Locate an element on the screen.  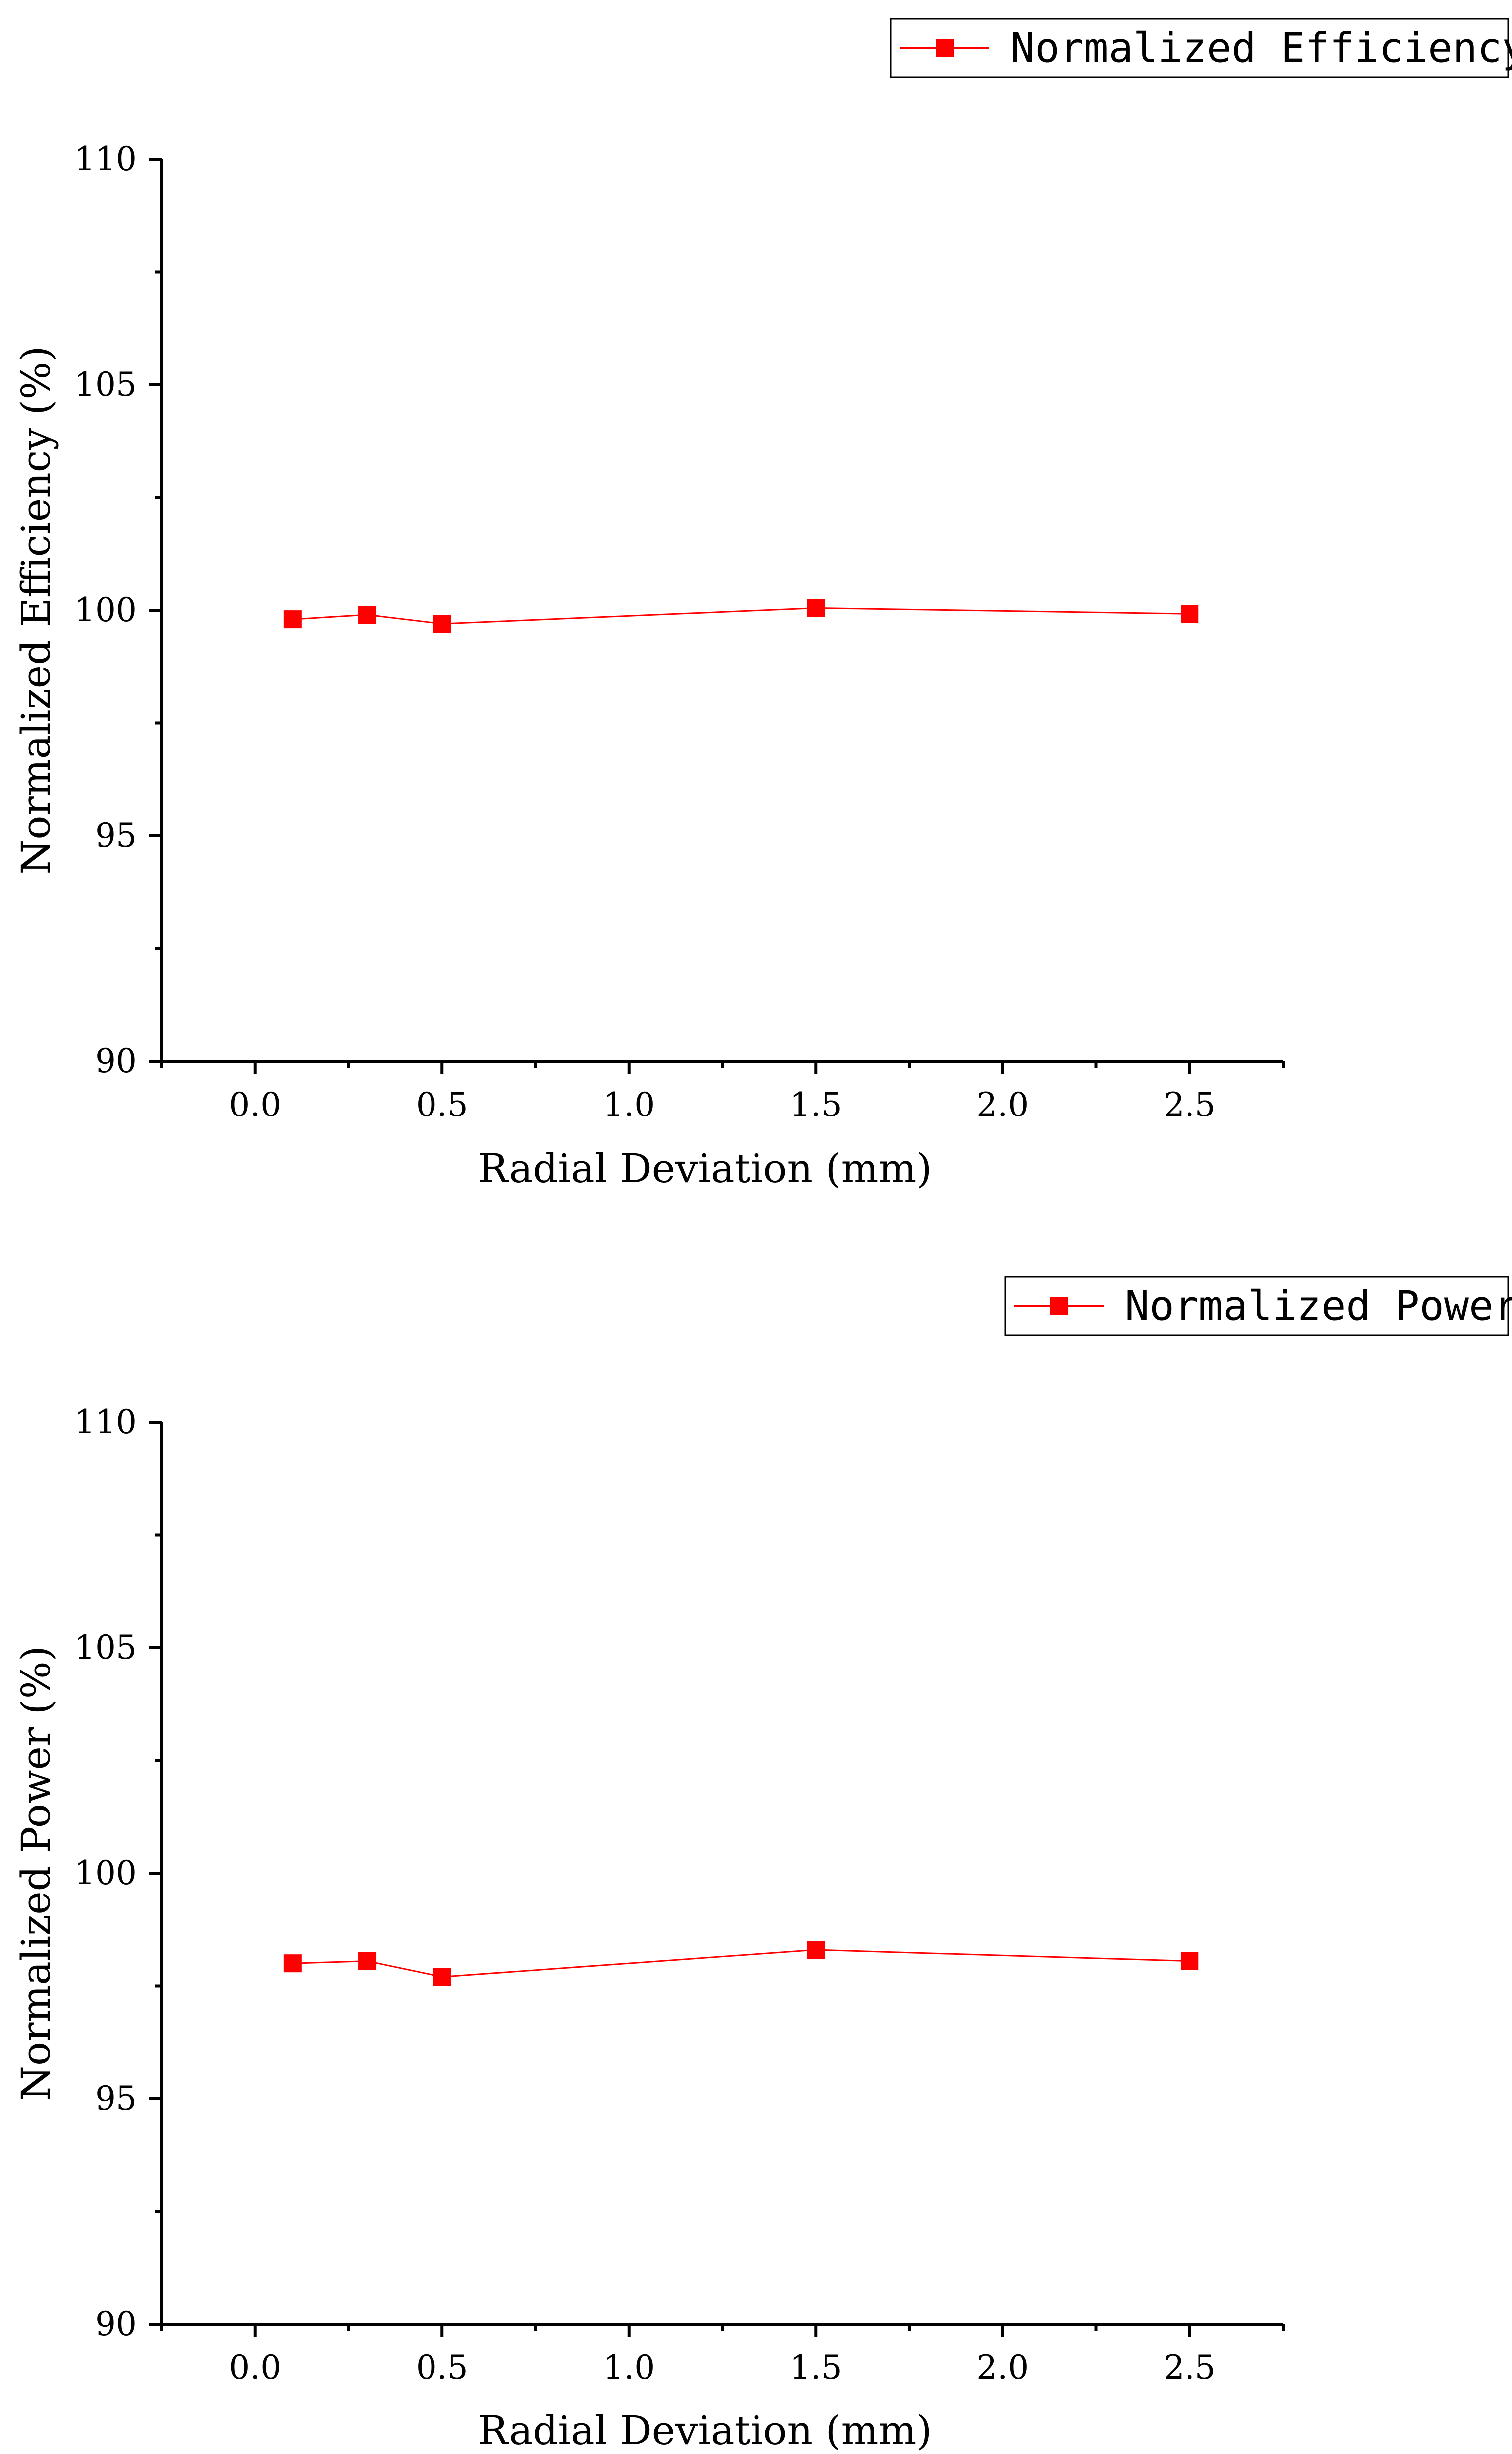
legend: Normalized Power is located at coordinates (1258, 1306).